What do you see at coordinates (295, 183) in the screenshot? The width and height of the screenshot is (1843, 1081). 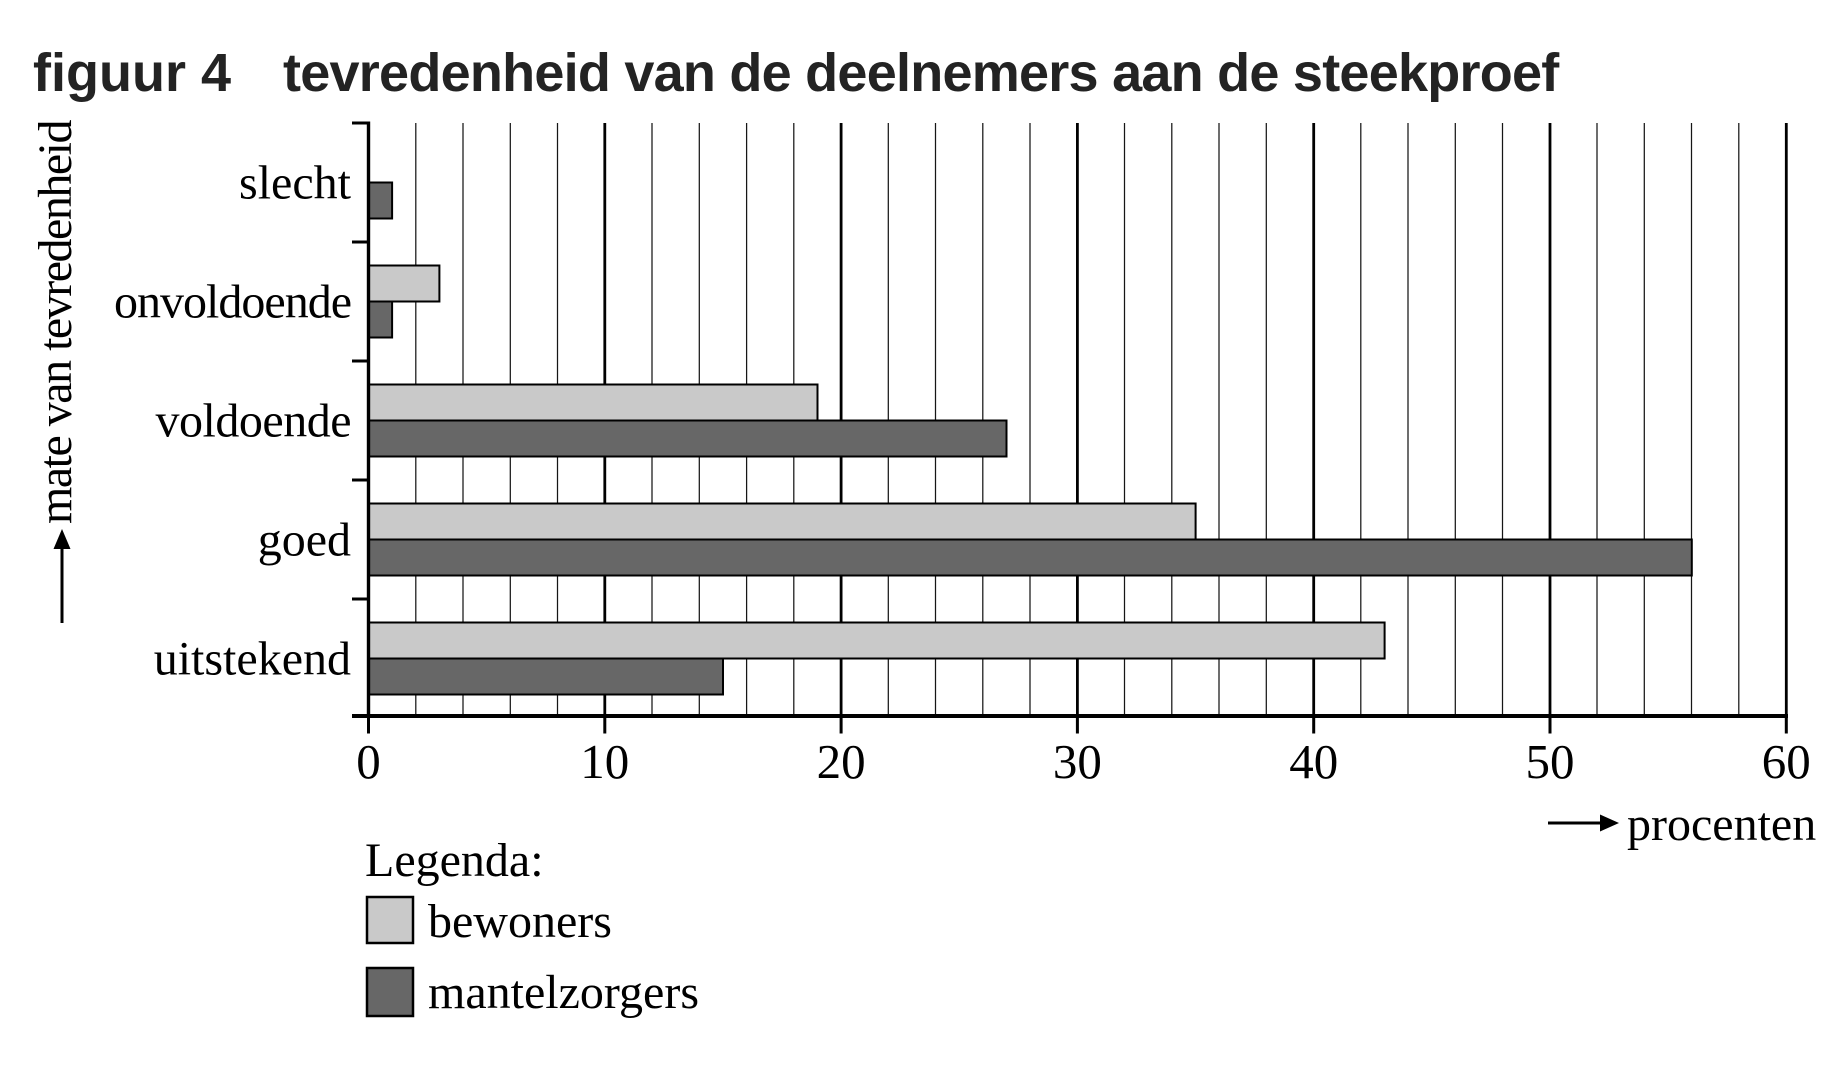 I see `svg-text: slecht` at bounding box center [295, 183].